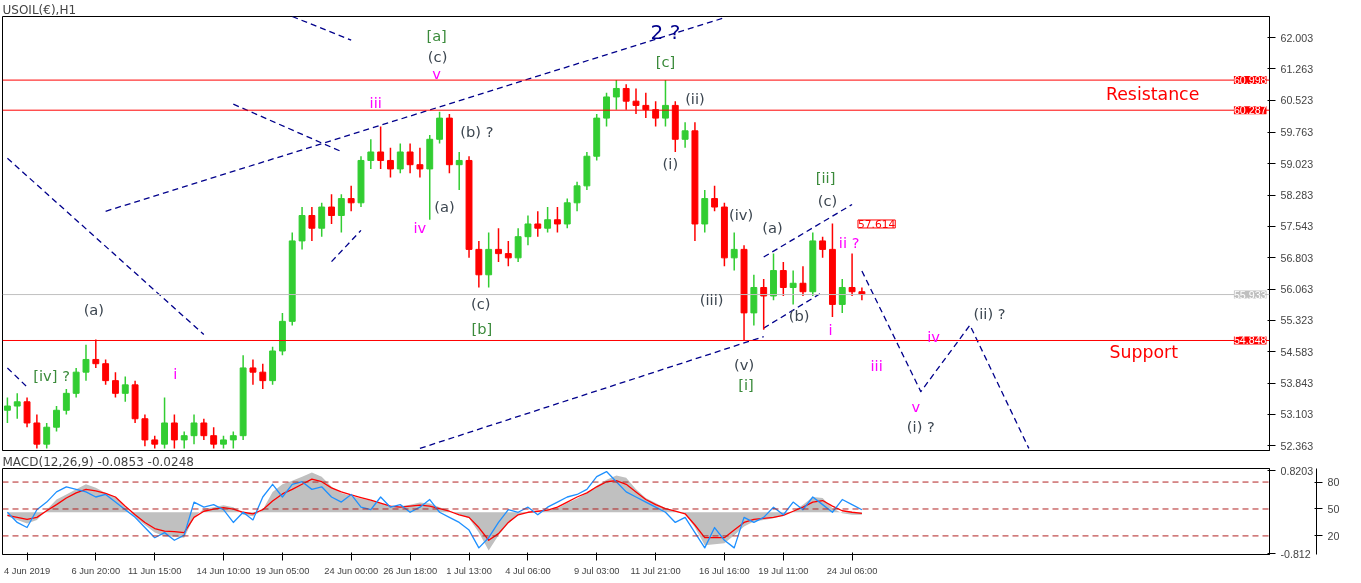  I want to click on y-tick-label: 56.063, so click(1297, 289).